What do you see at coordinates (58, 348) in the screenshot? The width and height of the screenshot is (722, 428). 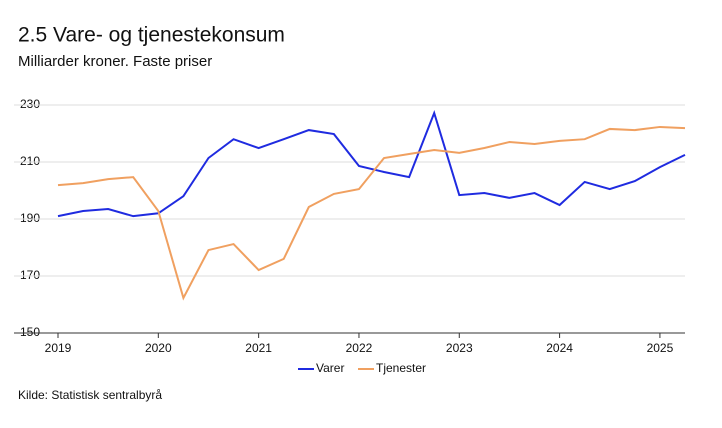 I see `x-tick-label: 2019` at bounding box center [58, 348].